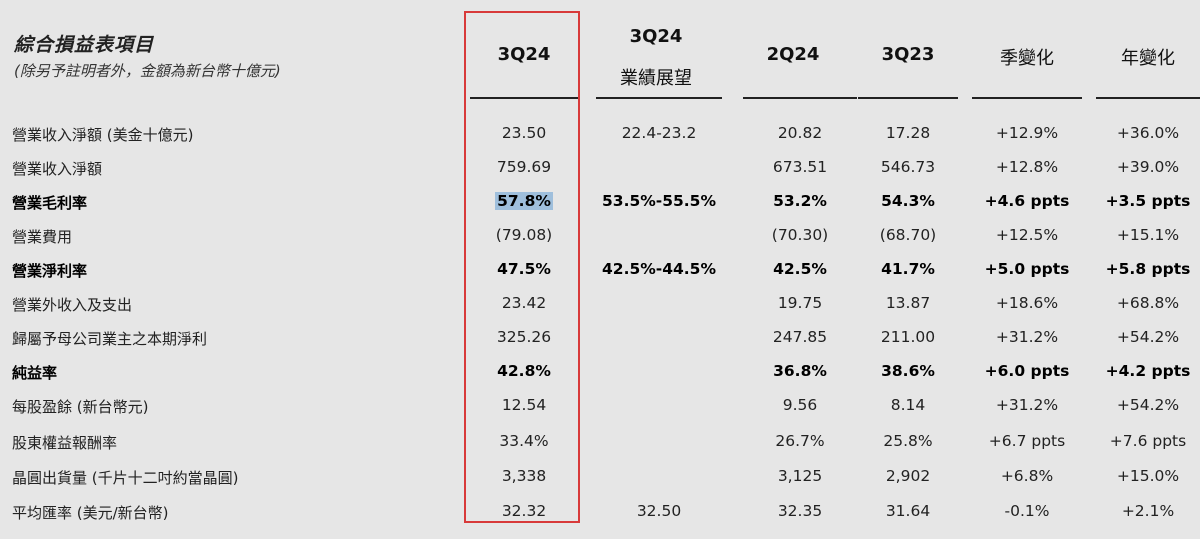  Describe the element at coordinates (1027, 441) in the screenshot. I see `cell-value: +6.7 ppts` at that location.